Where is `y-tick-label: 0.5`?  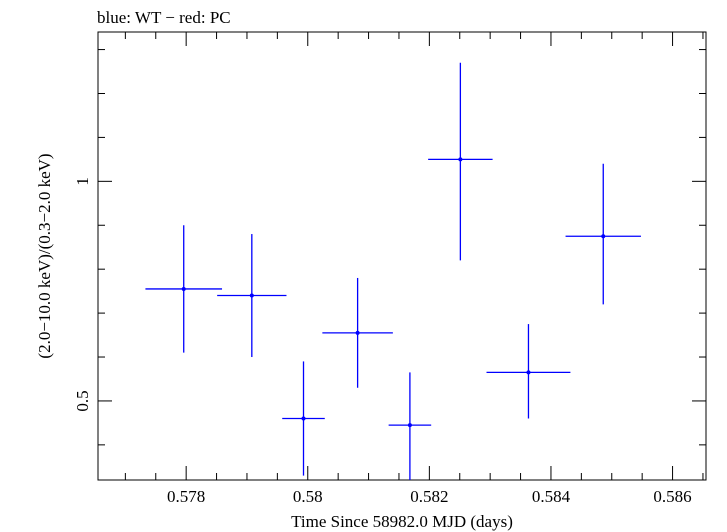
y-tick-label: 0.5 is located at coordinates (82, 400).